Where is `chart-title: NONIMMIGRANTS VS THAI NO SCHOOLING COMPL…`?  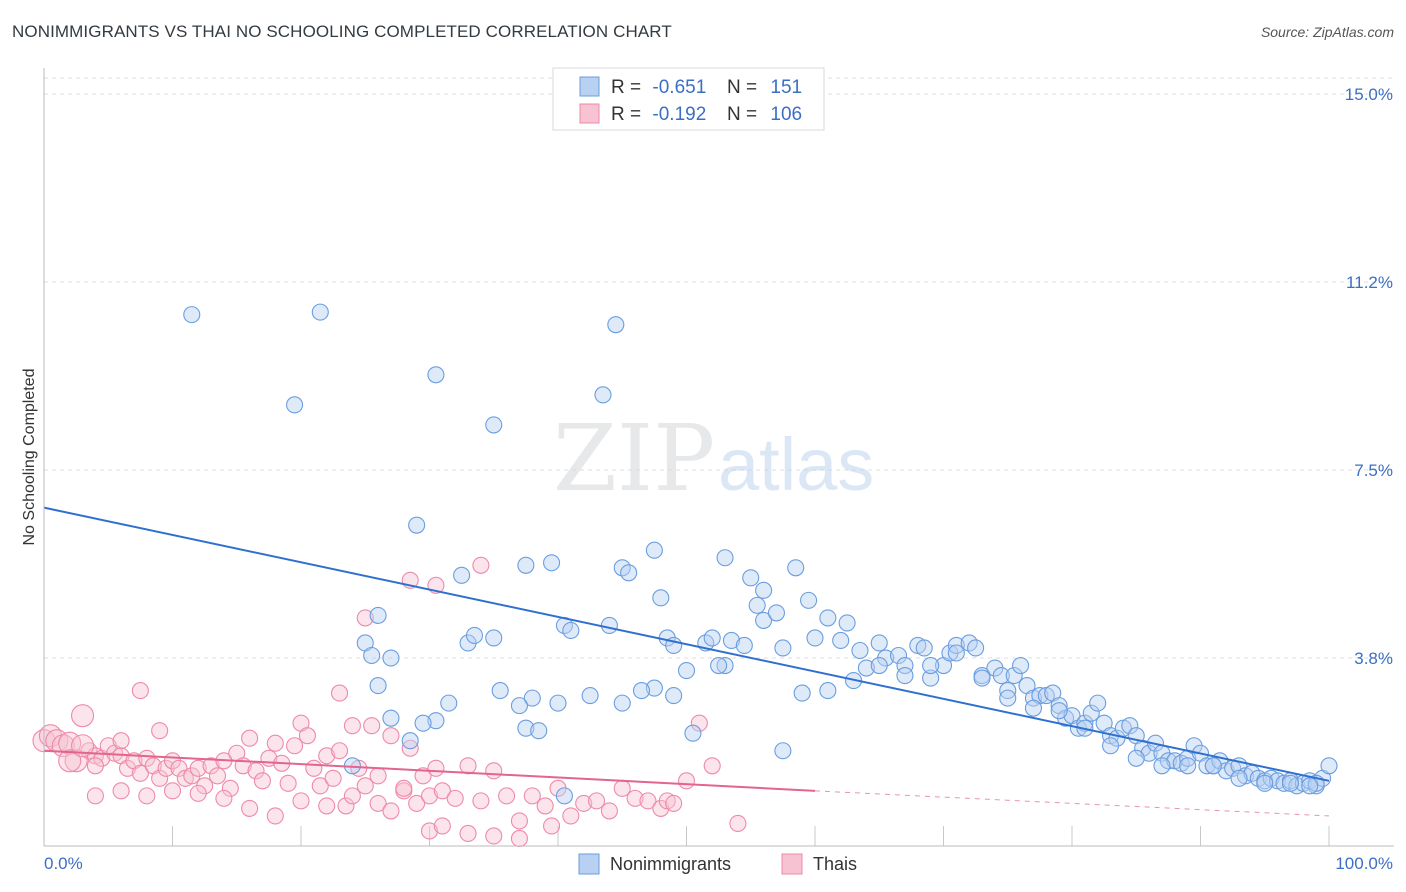 chart-title: NONIMMIGRANTS VS THAI NO SCHOOLING COMPL… is located at coordinates (342, 31).